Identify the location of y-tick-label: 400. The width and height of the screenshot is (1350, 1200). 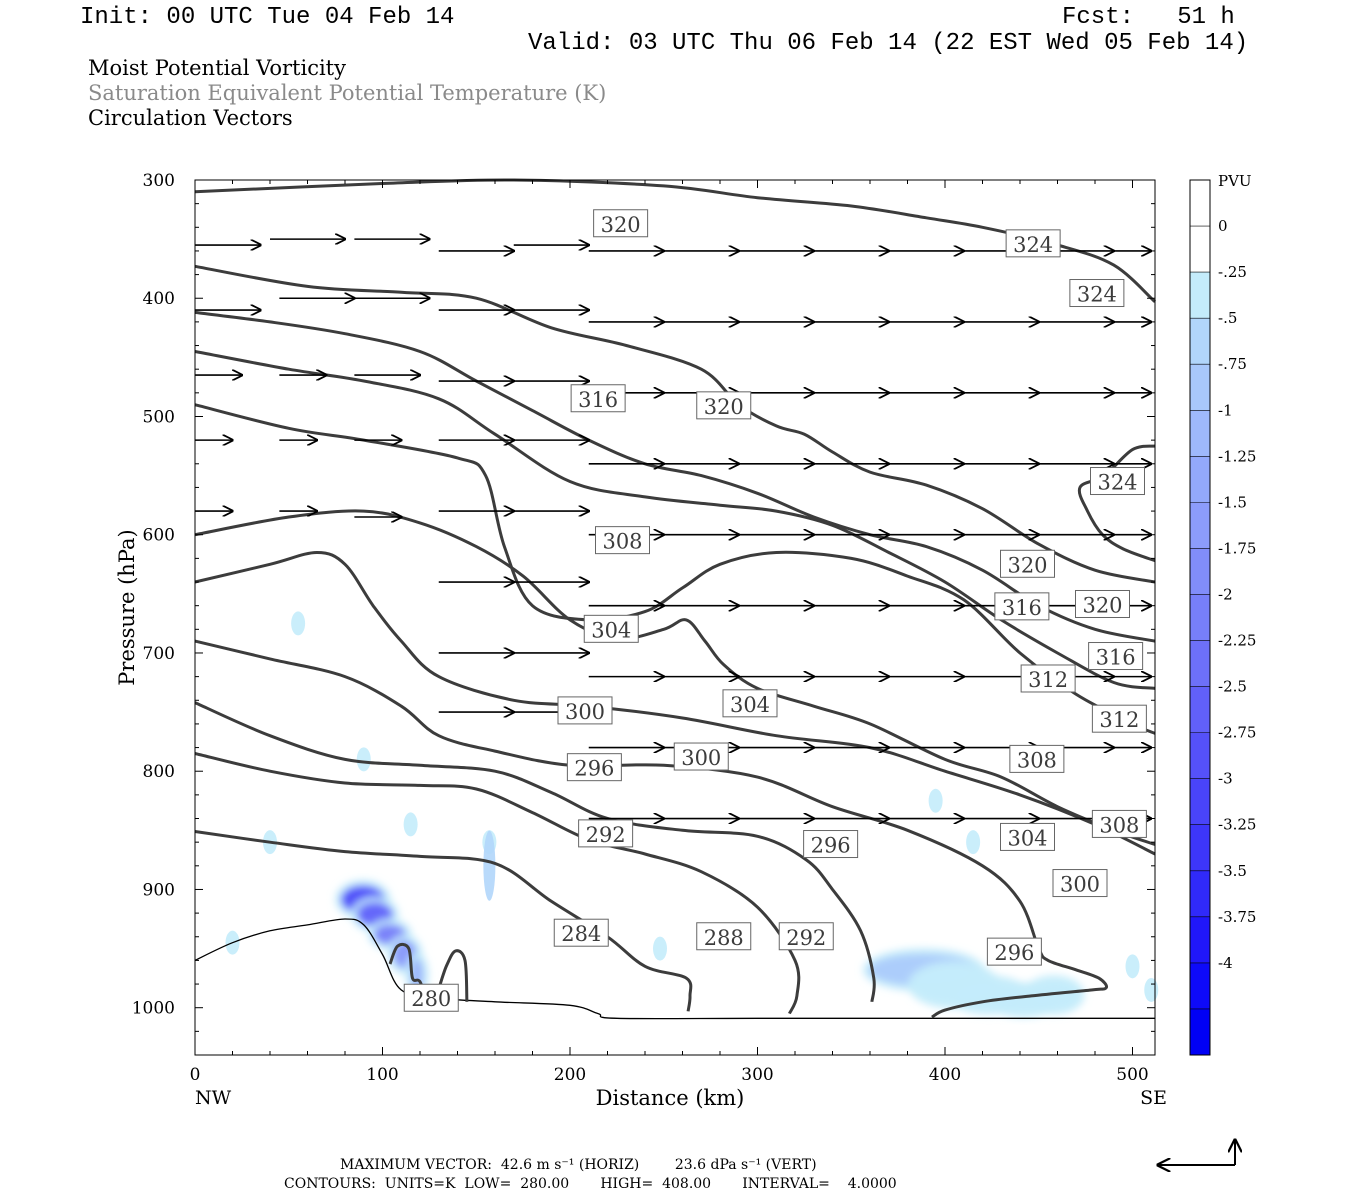
(159, 299).